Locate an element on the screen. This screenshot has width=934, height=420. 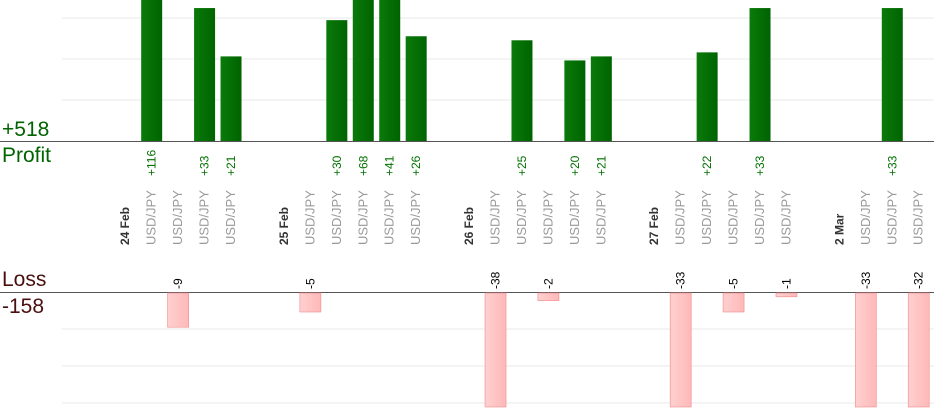
loss-value-label: -38 is located at coordinates (496, 280).